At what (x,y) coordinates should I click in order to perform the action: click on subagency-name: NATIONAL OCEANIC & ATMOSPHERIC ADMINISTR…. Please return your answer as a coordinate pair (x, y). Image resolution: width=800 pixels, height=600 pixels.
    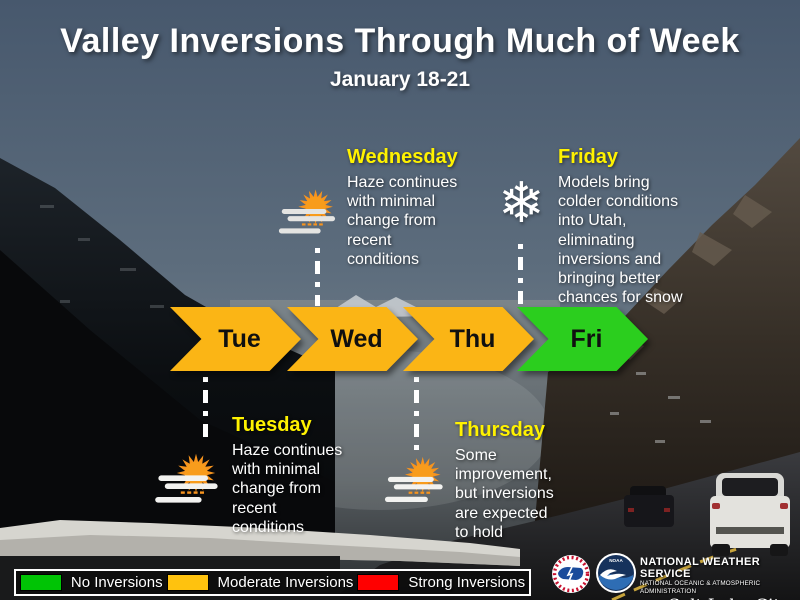
    Looking at the image, I should click on (700, 587).